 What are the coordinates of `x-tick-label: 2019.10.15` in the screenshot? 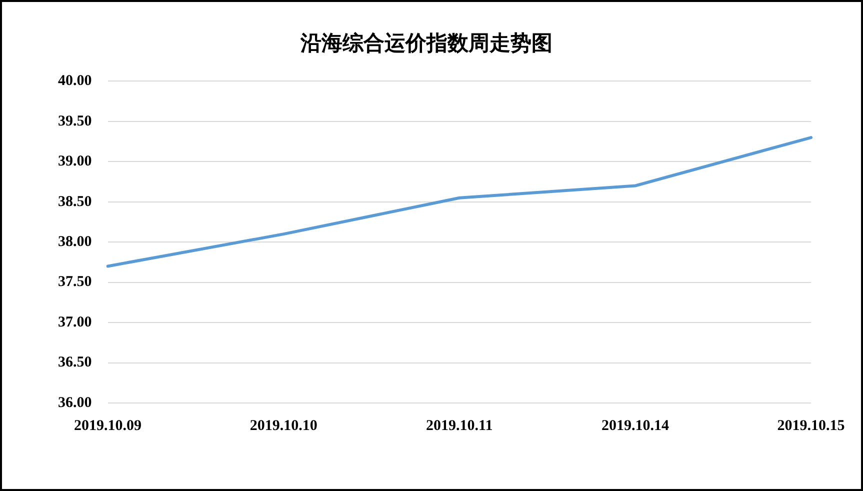 It's located at (811, 426).